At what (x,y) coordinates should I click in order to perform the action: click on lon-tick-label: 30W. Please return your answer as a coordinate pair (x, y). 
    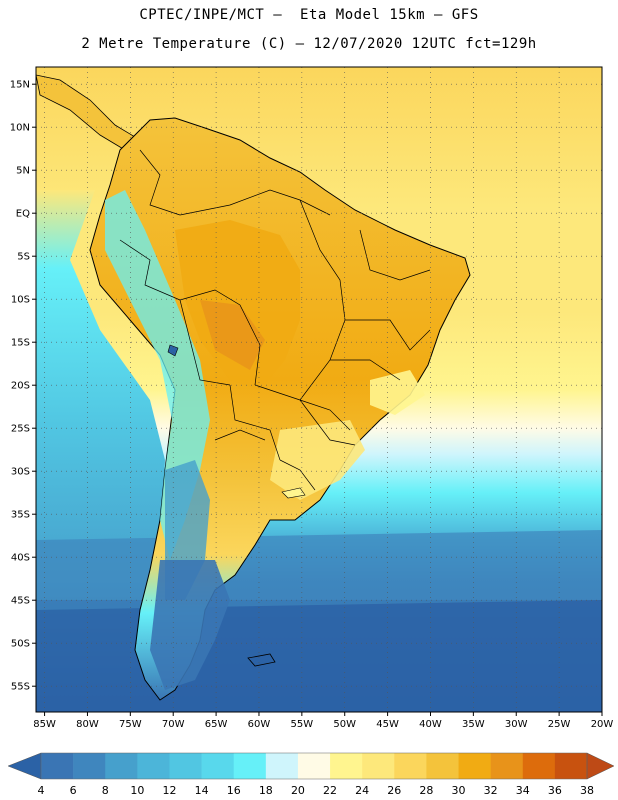
    Looking at the image, I should click on (516, 724).